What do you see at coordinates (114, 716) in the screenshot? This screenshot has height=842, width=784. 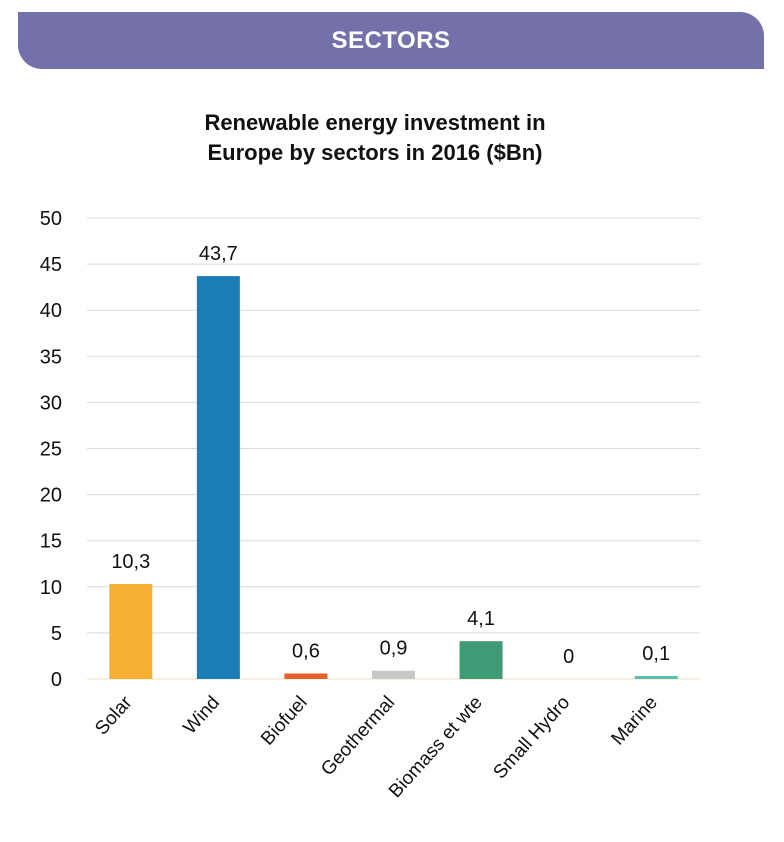 I see `category-label: Solar` at bounding box center [114, 716].